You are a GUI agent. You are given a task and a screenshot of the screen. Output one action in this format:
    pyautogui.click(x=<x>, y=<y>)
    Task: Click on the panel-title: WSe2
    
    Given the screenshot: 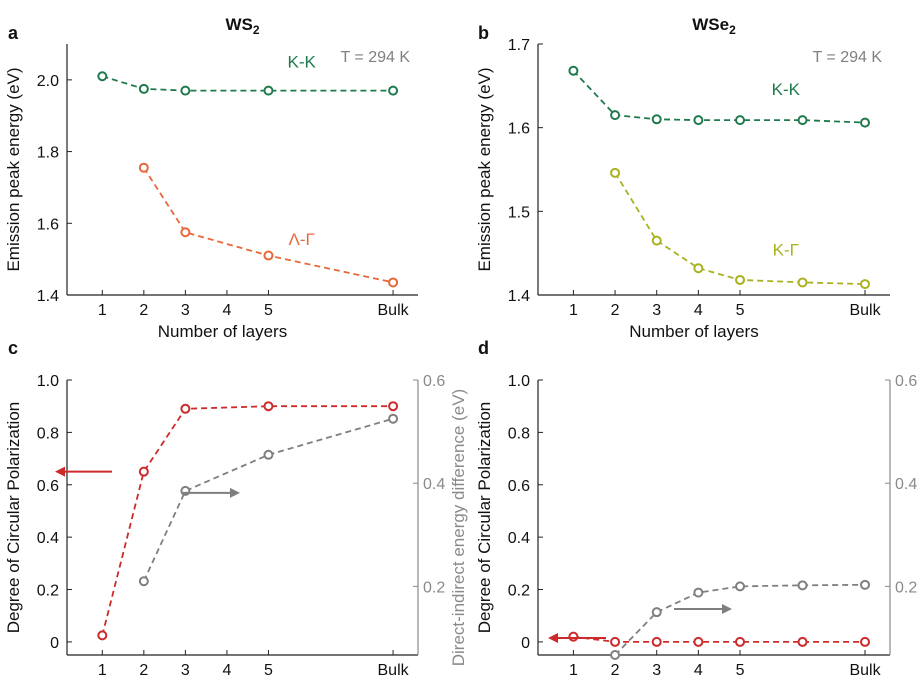 What is the action you would take?
    pyautogui.click(x=714, y=26)
    